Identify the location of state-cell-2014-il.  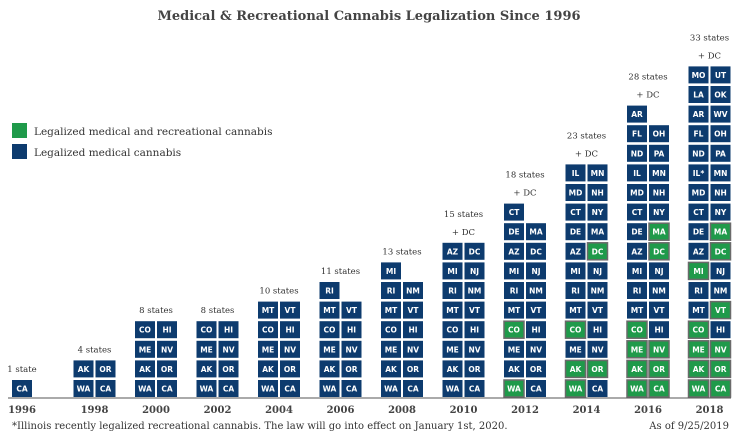
(575, 173).